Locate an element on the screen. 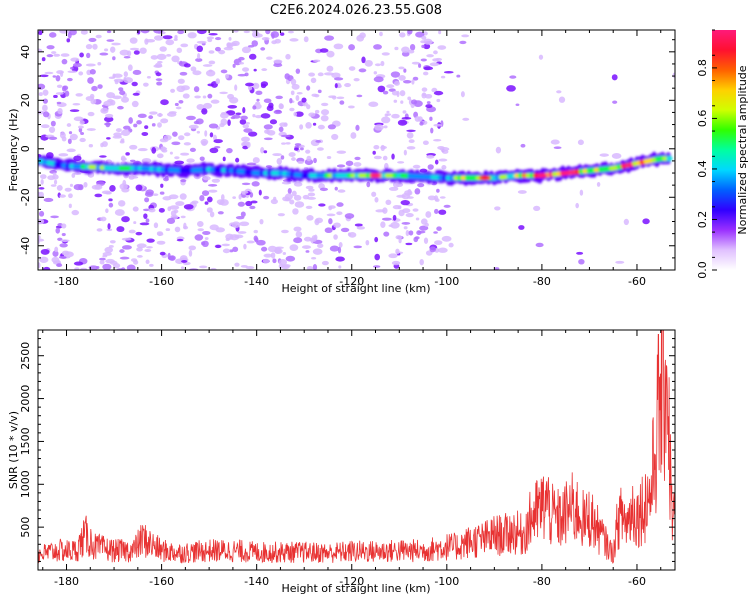 This screenshot has height=604, width=750. snr-y-tick-label: 1000 is located at coordinates (25, 484).